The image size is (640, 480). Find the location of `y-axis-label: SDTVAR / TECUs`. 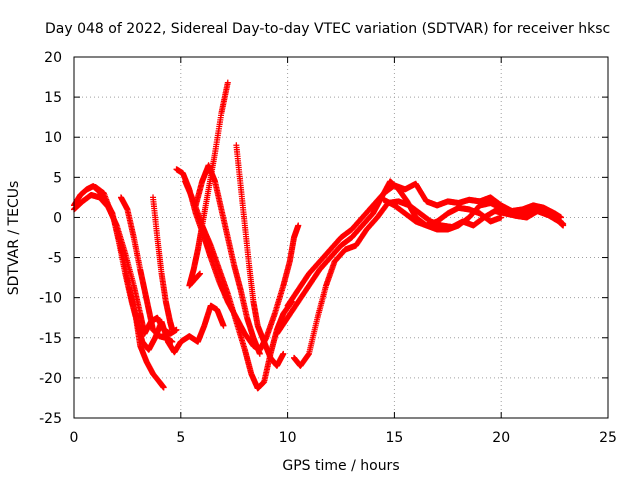

y-axis-label: SDTVAR / TECUs is located at coordinates (14, 238).